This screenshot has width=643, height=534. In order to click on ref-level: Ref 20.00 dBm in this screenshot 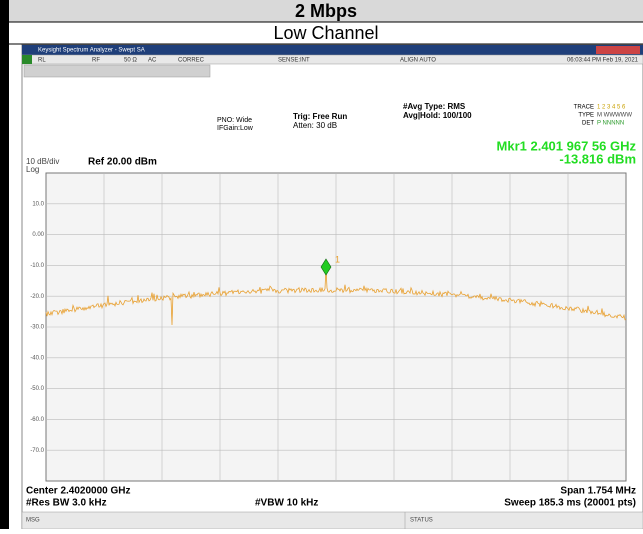, I will do `click(122, 162)`.